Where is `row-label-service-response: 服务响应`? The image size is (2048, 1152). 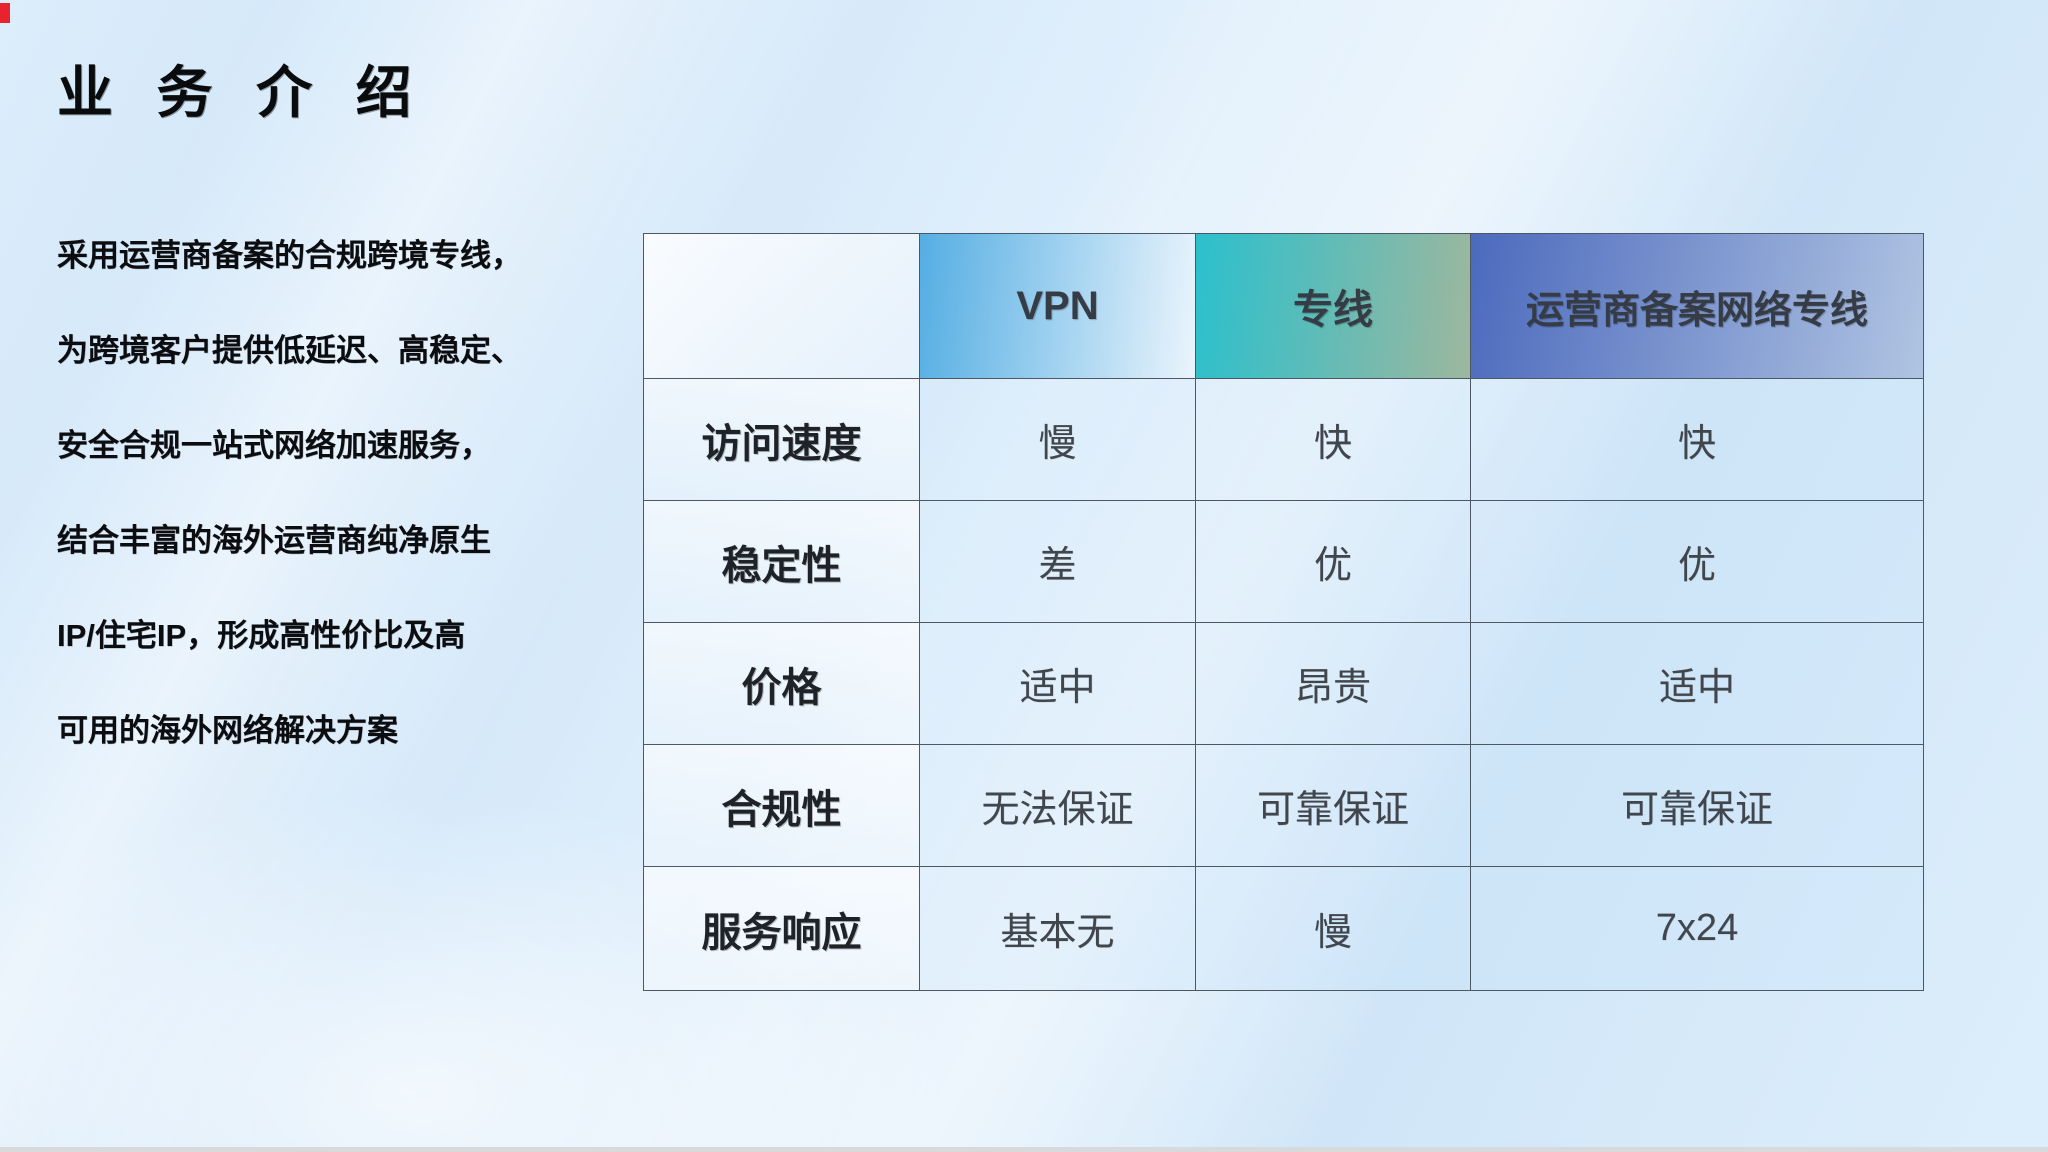
row-label-service-response: 服务响应 is located at coordinates (781, 932).